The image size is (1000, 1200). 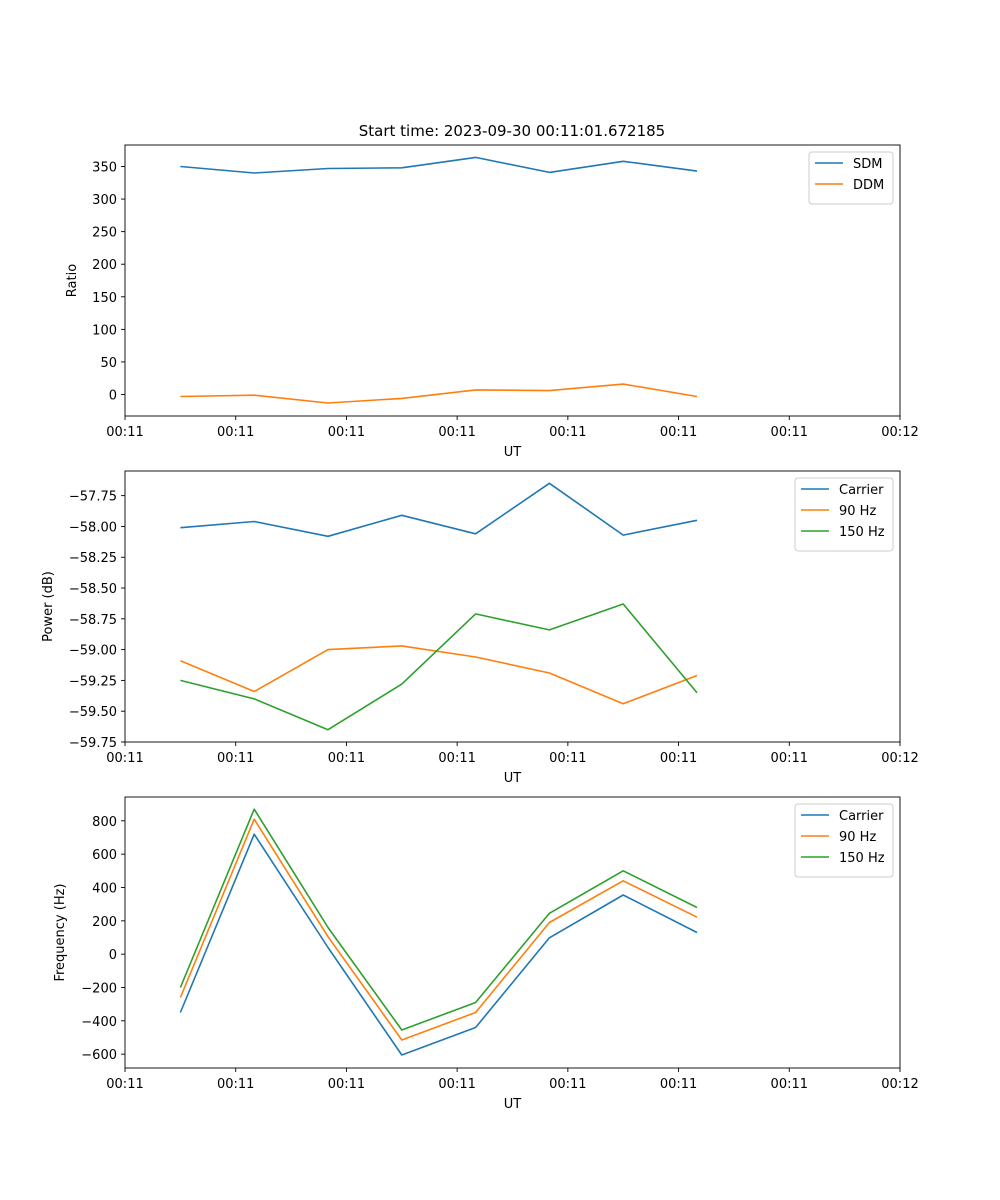 What do you see at coordinates (439, 393) in the screenshot?
I see `series-line-ddm` at bounding box center [439, 393].